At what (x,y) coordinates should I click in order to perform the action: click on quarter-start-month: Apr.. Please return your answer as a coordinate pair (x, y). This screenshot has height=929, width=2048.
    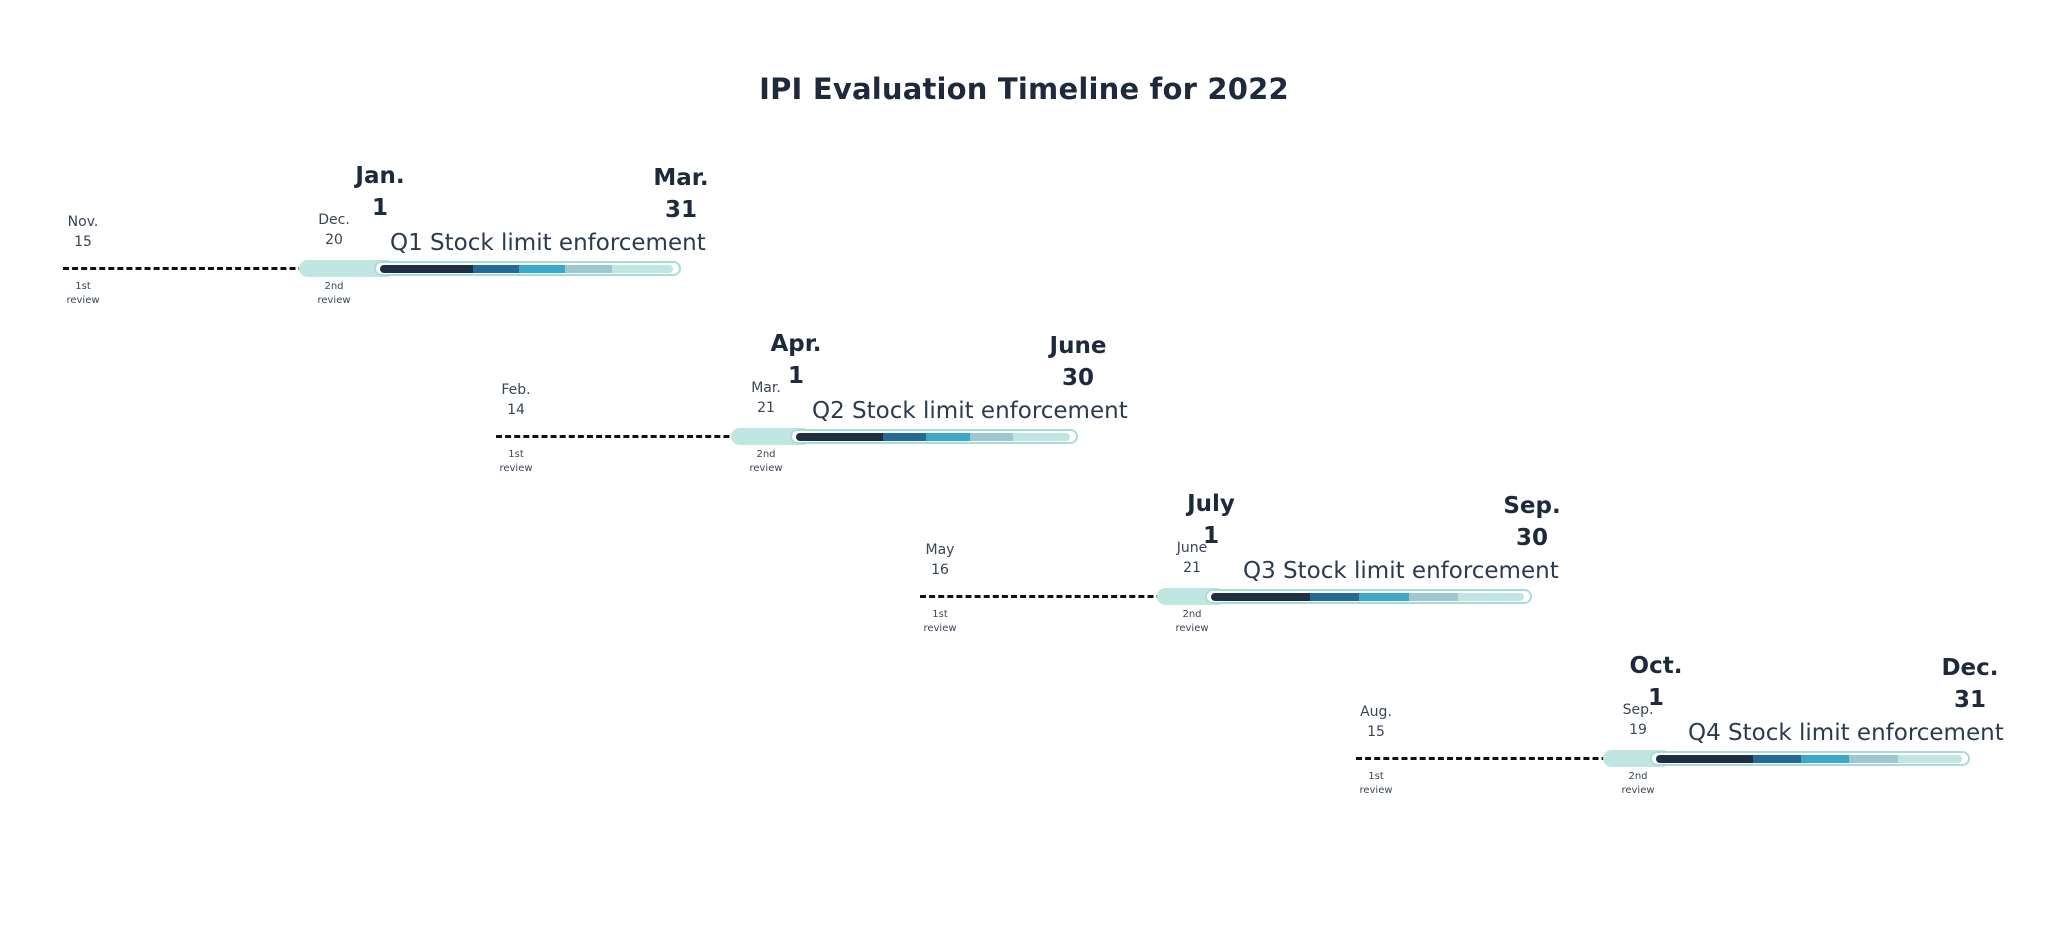
    Looking at the image, I should click on (796, 344).